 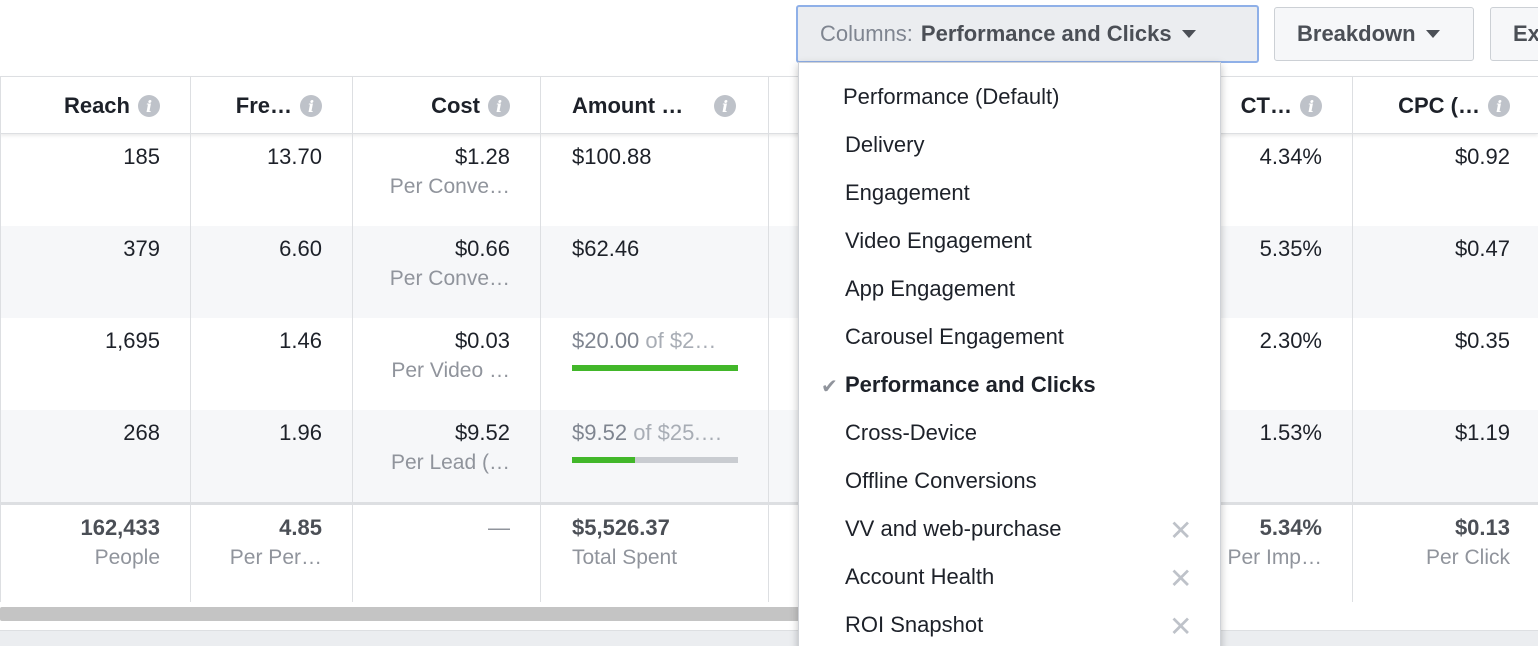 I want to click on cpc-value: $1.19, so click(x=1482, y=432).